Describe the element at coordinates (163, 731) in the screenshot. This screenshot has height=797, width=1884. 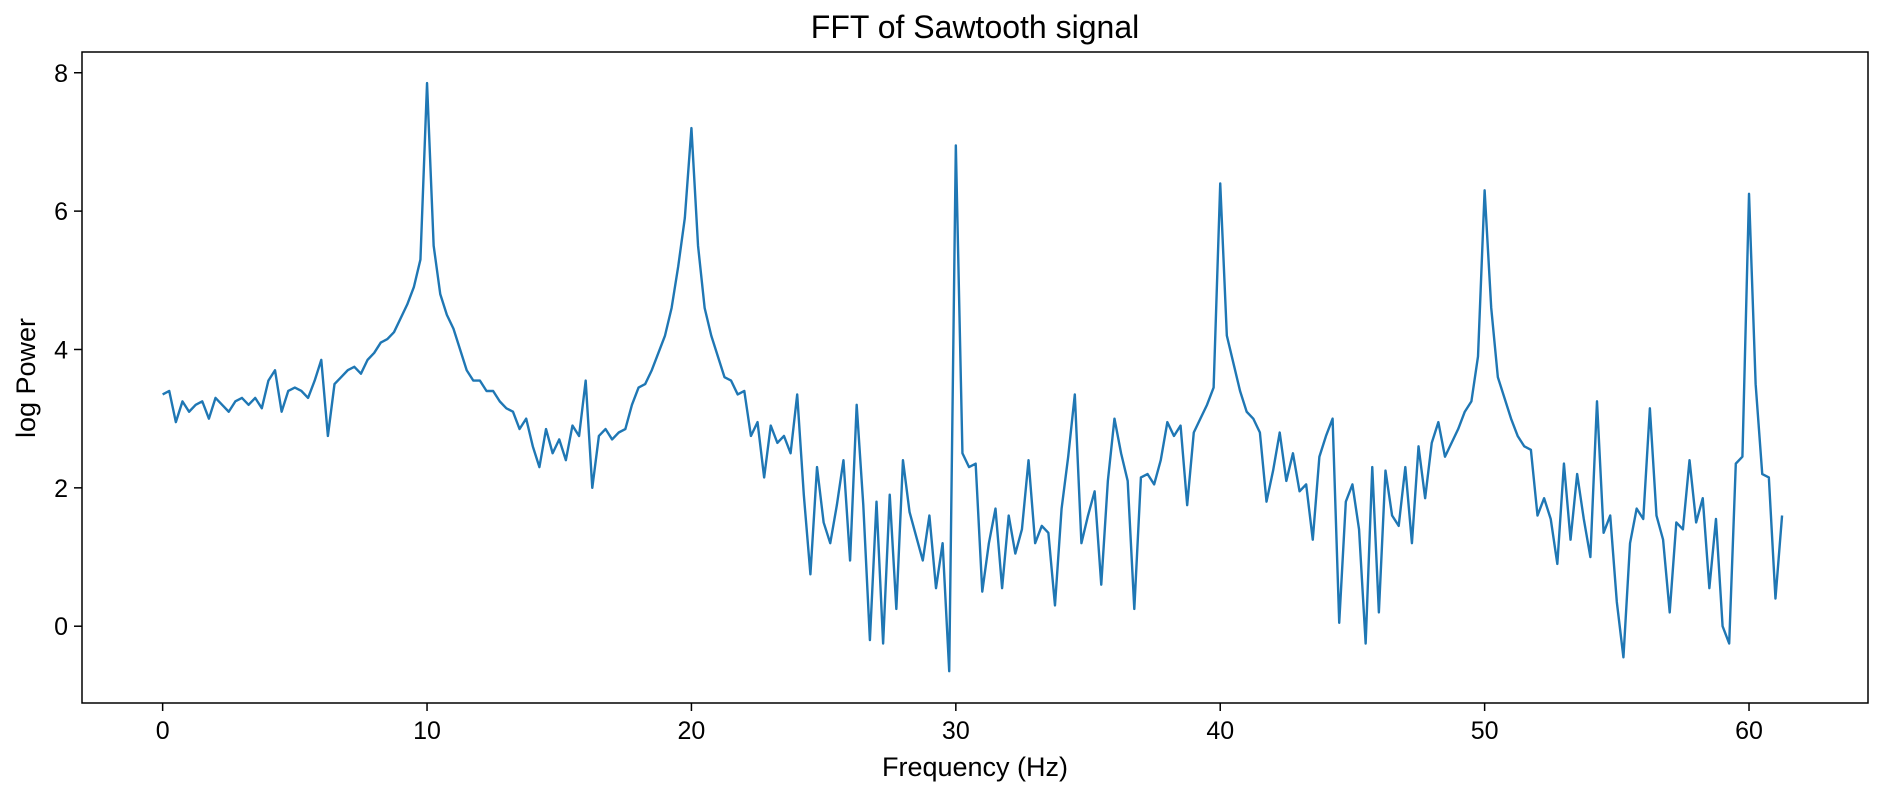
I see `x-tick-label: 0` at that location.